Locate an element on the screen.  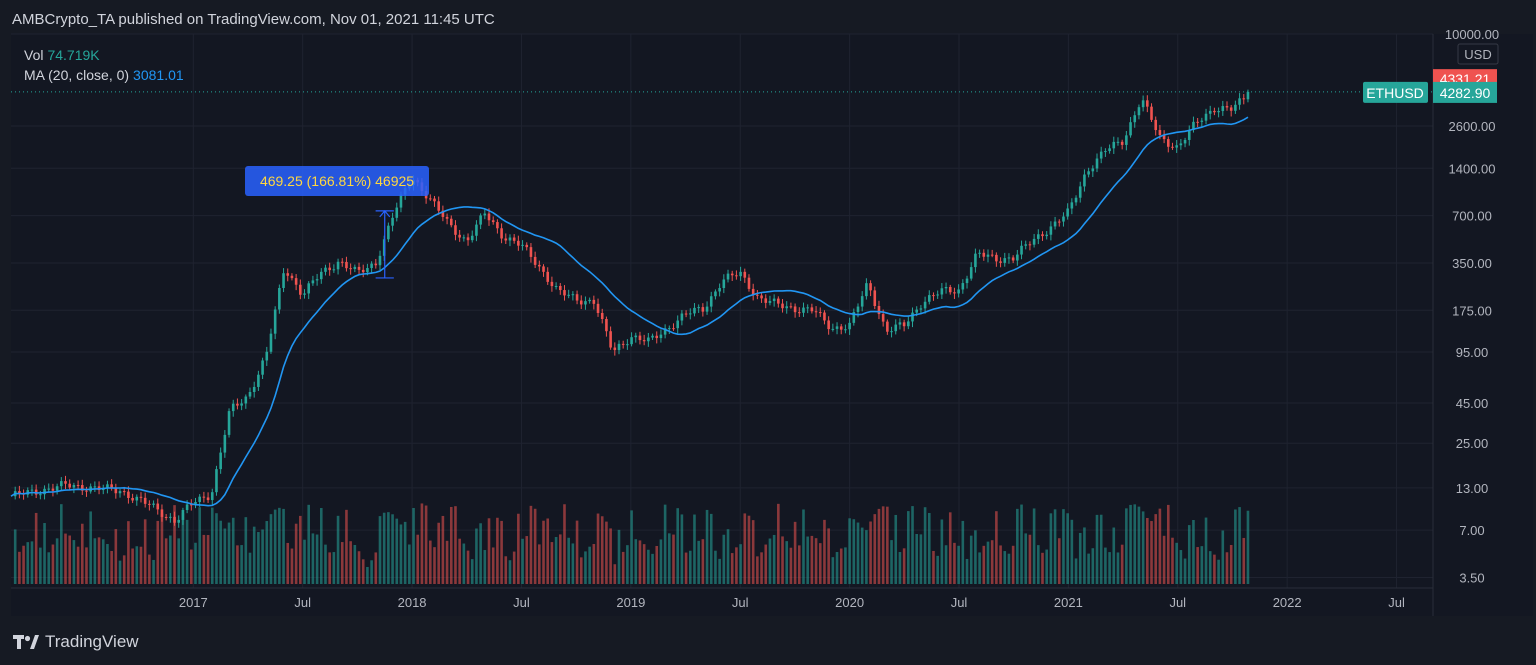
currency-box is located at coordinates (1478, 54).